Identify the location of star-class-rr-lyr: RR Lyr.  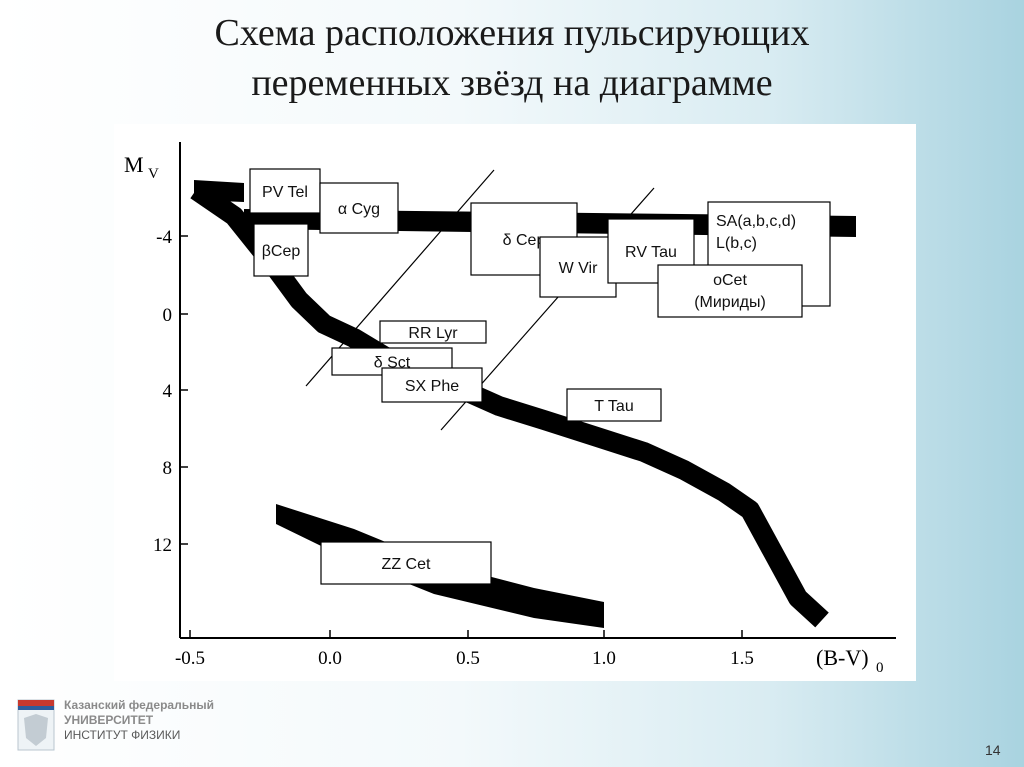
(433, 332).